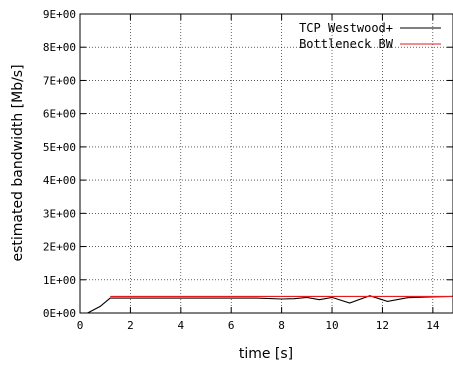 This screenshot has width=453, height=365. What do you see at coordinates (231, 325) in the screenshot?
I see `x-tick-label: 6` at bounding box center [231, 325].